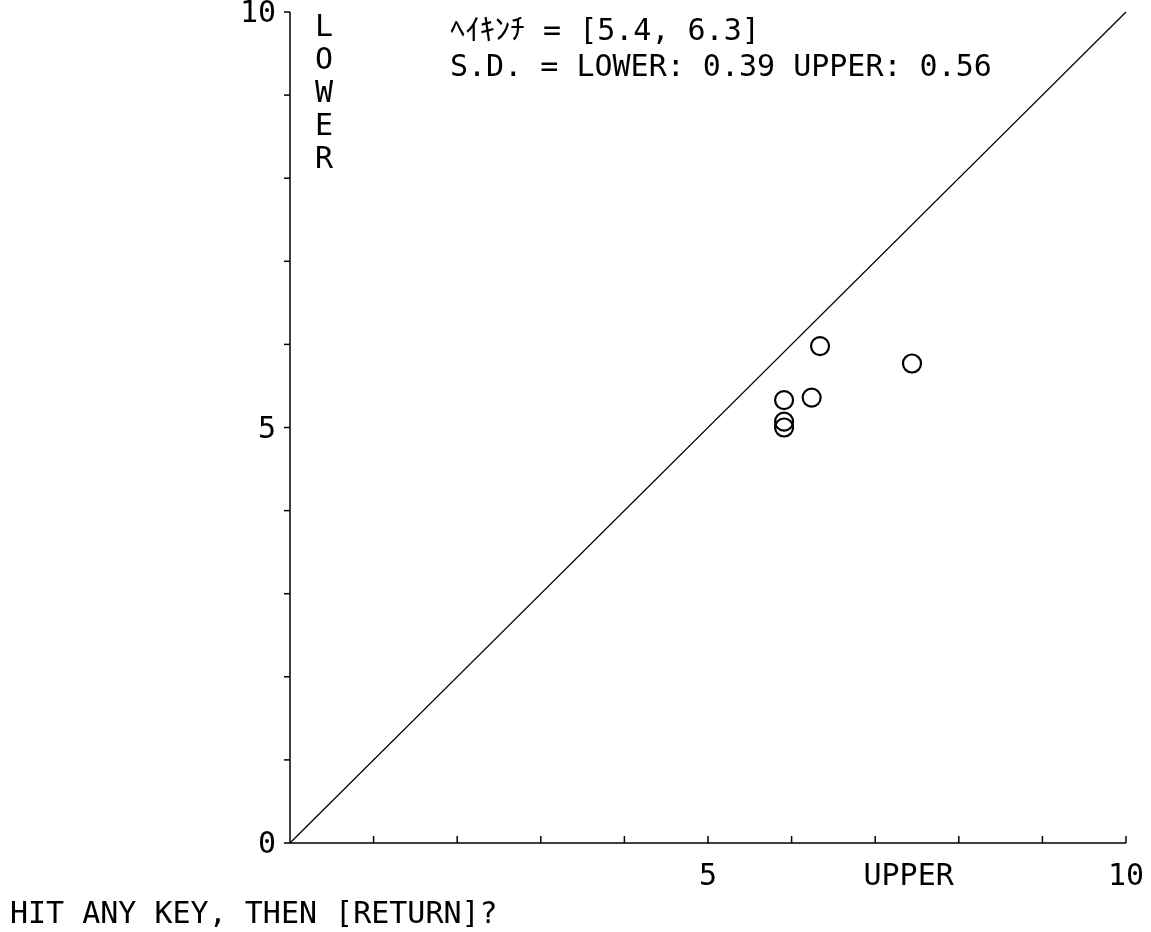  What do you see at coordinates (266, 842) in the screenshot?
I see `y-tick-label: 0` at bounding box center [266, 842].